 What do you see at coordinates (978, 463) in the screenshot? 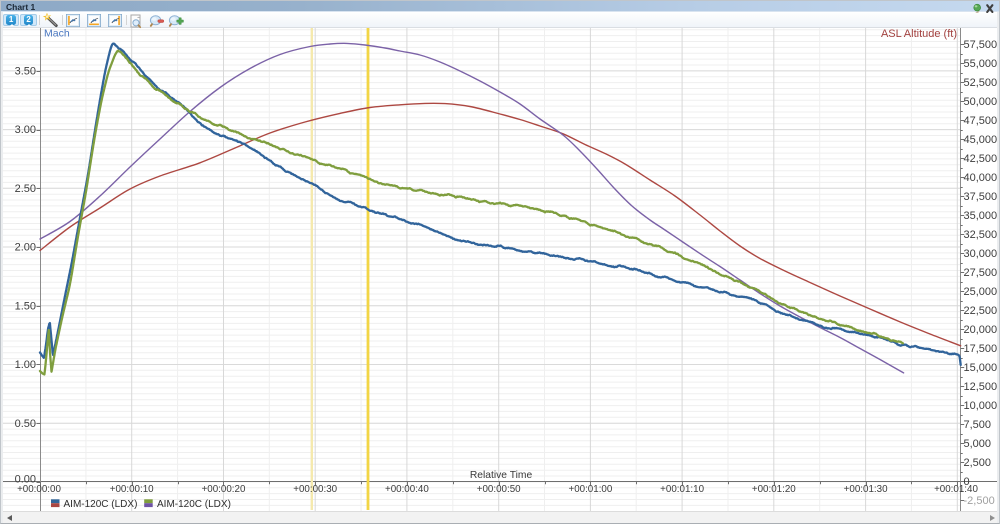
I see `svg-text: 2,500` at bounding box center [978, 463].